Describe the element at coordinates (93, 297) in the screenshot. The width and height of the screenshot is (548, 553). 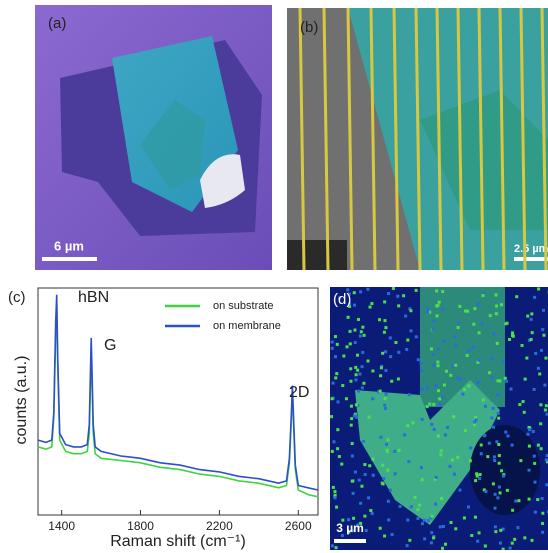
I see `peak-label: hBN` at that location.